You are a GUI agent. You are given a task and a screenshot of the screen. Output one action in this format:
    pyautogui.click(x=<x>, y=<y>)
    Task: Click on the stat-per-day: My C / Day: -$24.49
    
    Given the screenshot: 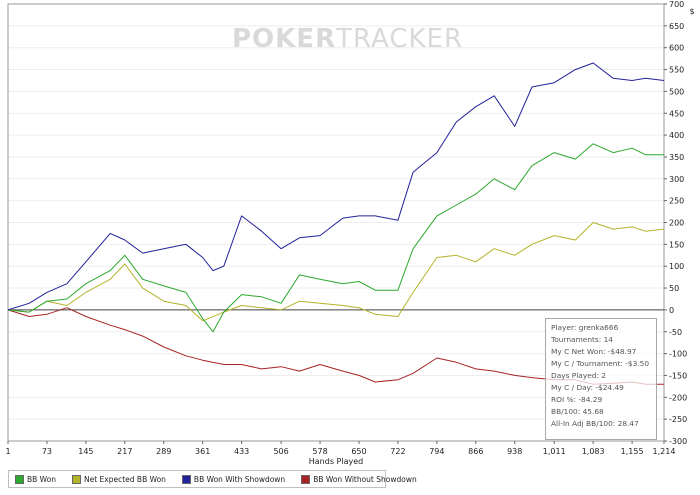 What is the action you would take?
    pyautogui.click(x=587, y=387)
    